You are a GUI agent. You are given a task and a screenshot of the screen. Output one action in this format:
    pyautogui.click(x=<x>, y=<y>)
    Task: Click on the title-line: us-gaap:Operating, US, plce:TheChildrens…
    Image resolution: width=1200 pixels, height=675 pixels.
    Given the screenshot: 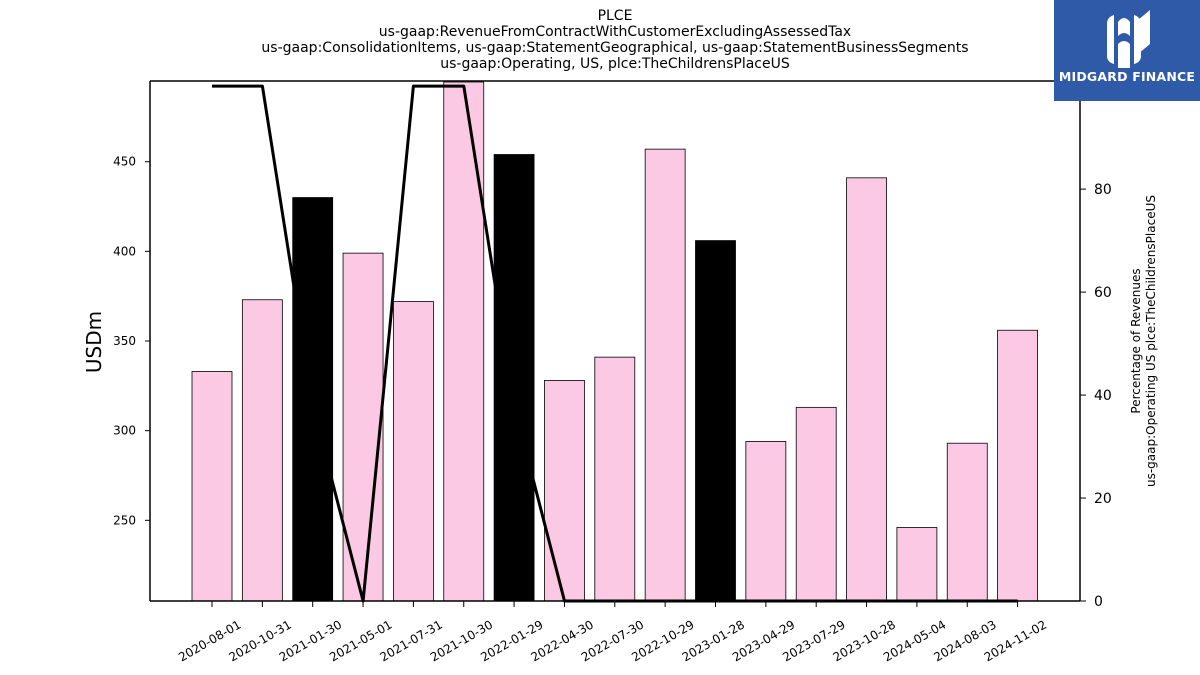 What is the action you would take?
    pyautogui.click(x=615, y=64)
    